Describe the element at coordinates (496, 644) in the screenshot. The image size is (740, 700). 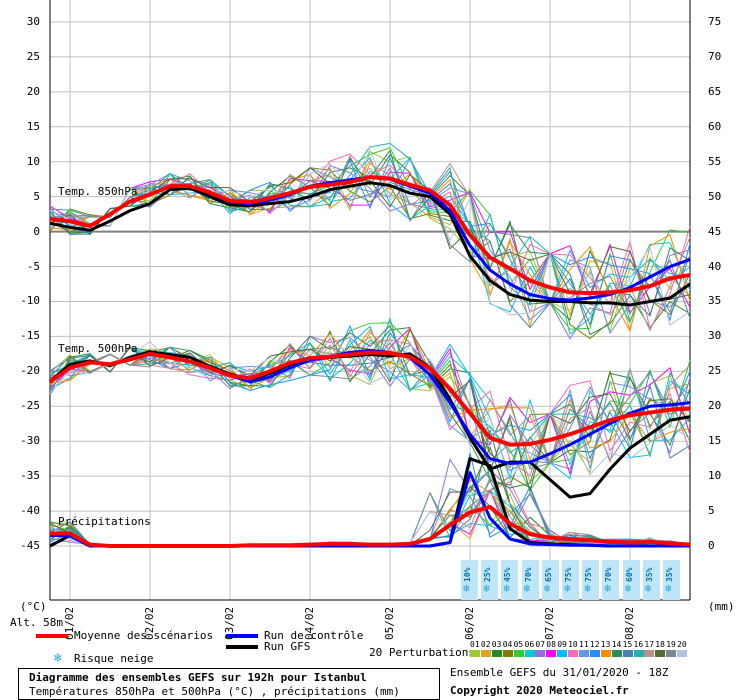
I see `perturbation-id: 03` at that location.